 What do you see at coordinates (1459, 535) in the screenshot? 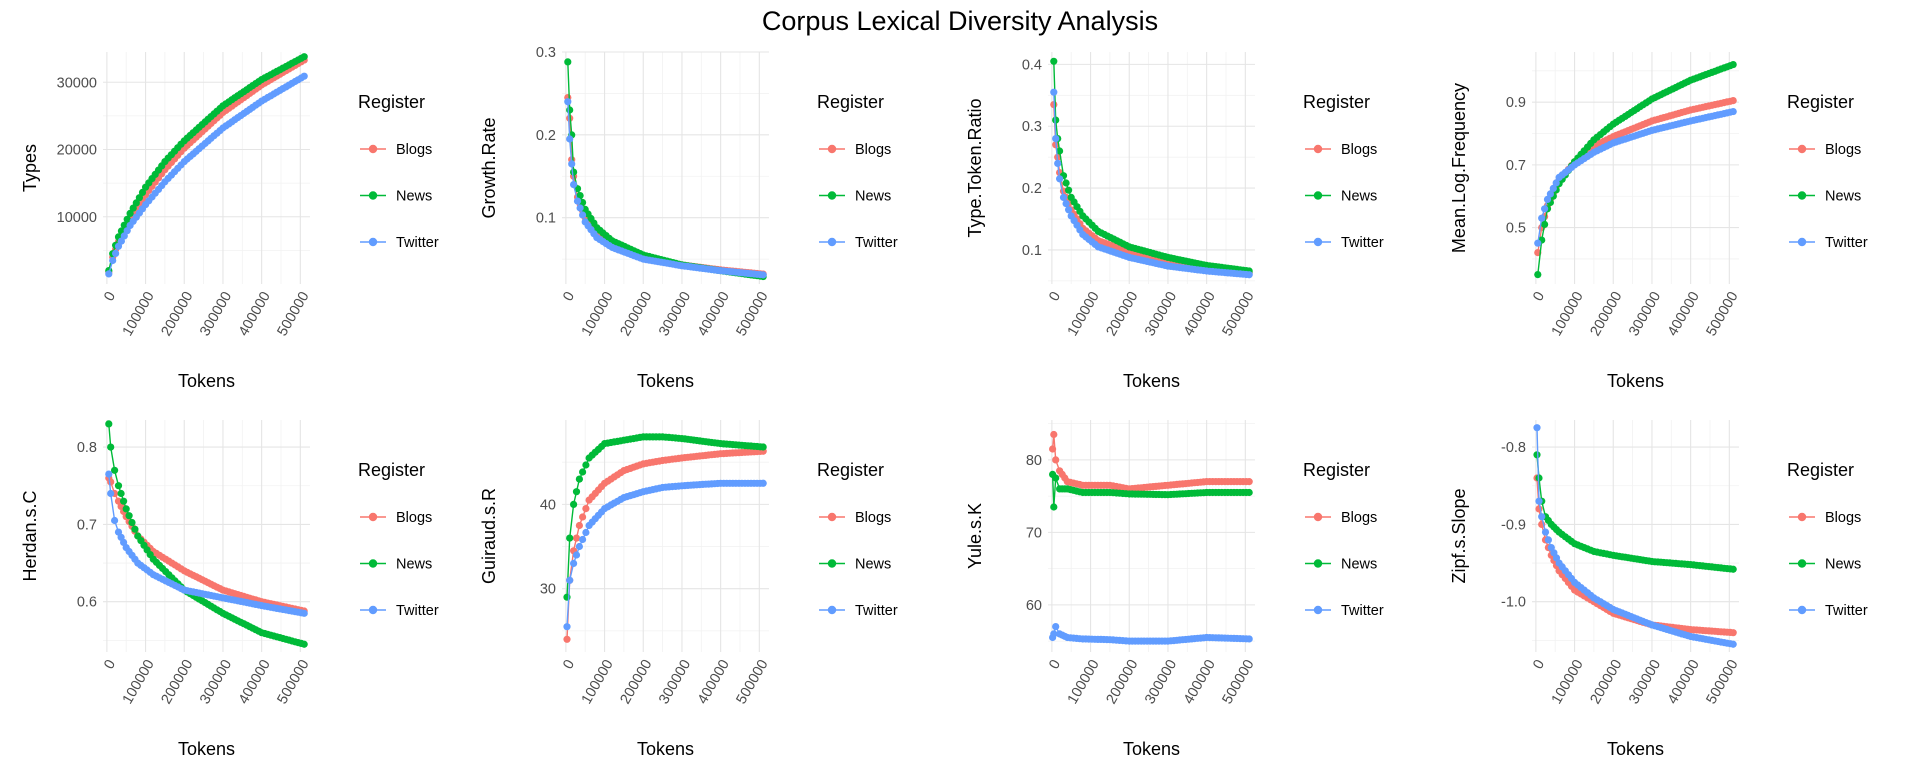
I see `y-axis-title: Zipf.s.Slope` at bounding box center [1459, 535].